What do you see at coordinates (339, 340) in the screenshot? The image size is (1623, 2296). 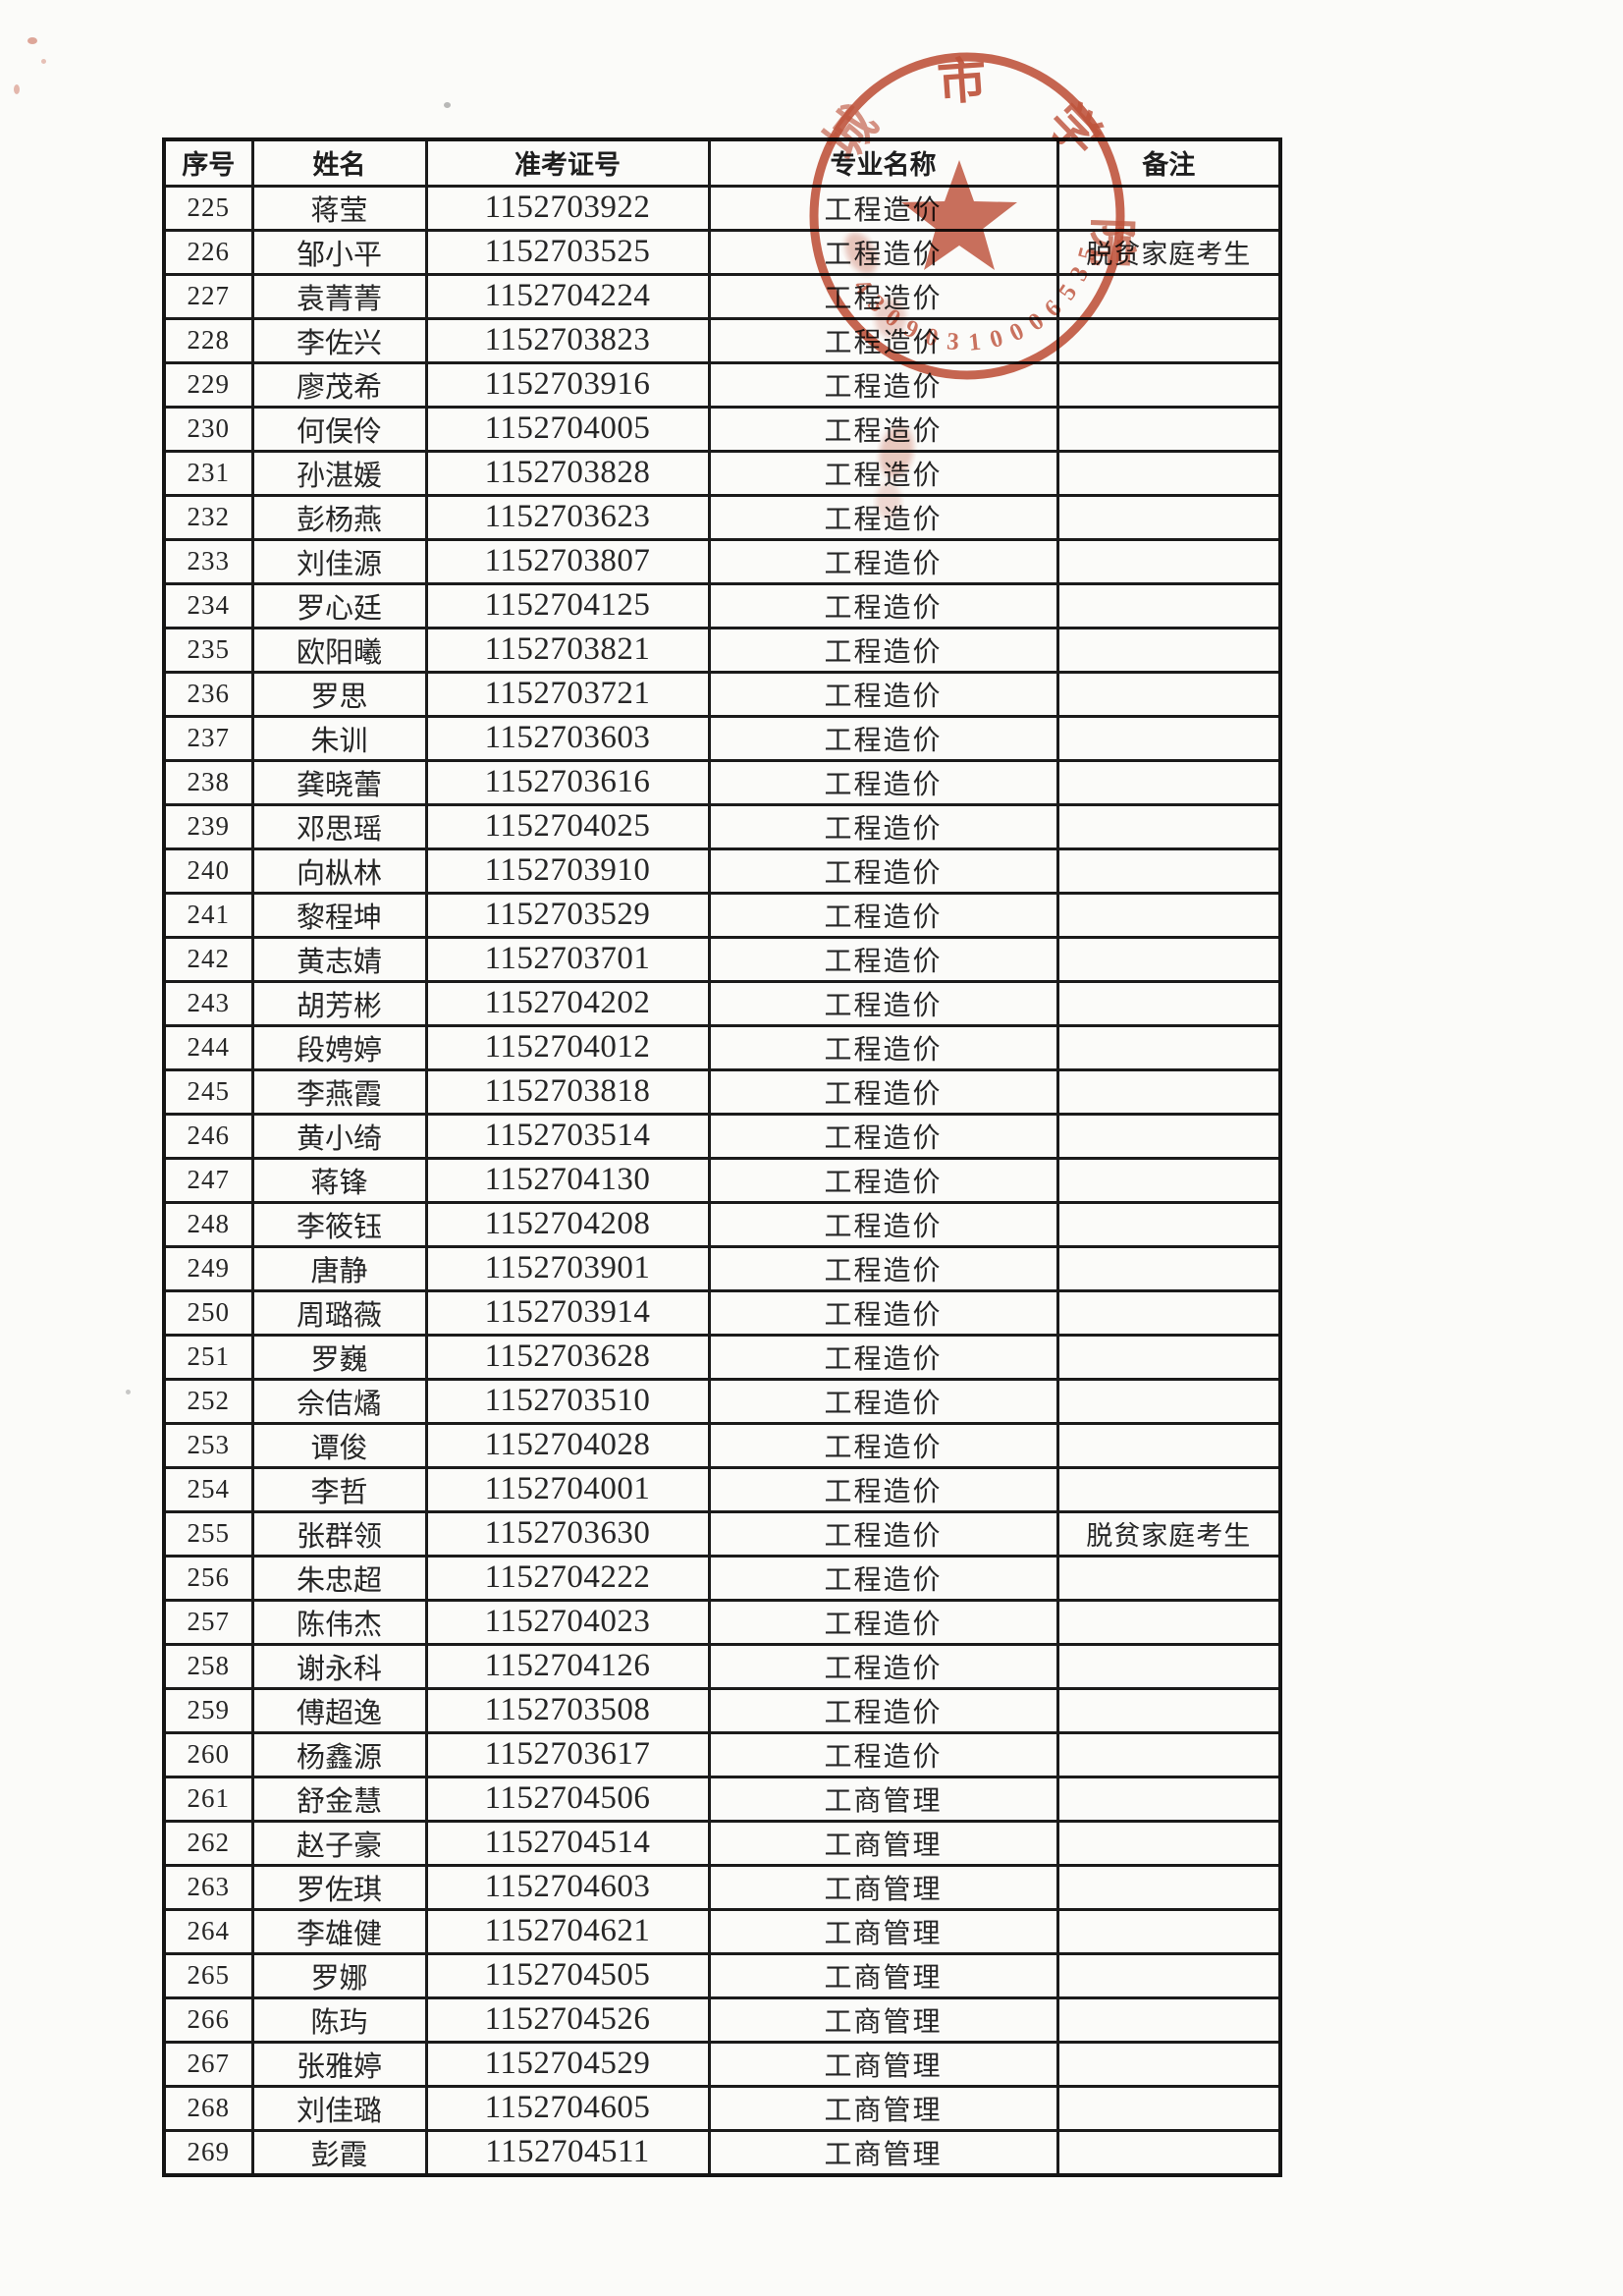 I see `cell-name: 李佐兴` at bounding box center [339, 340].